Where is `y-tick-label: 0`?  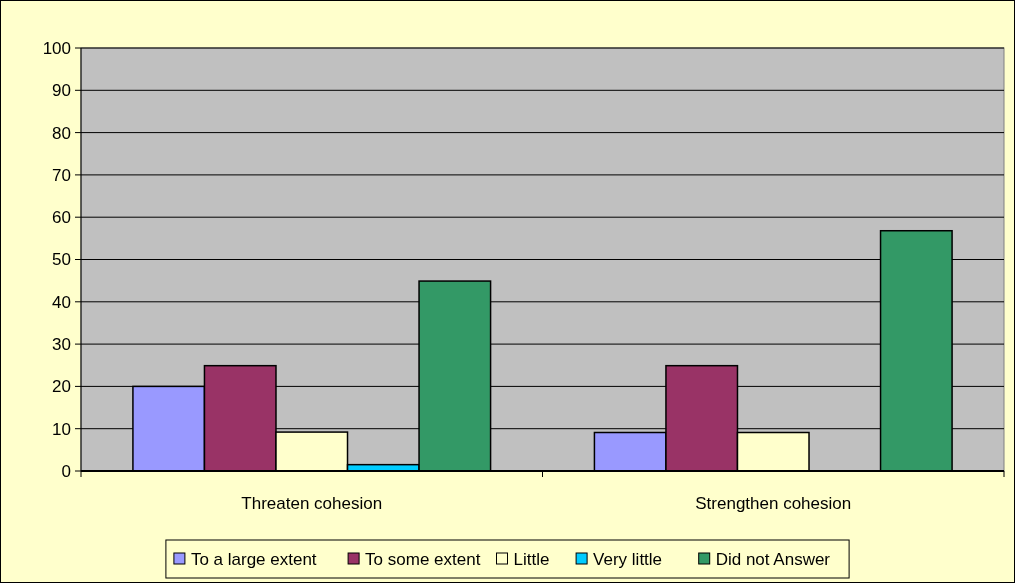 y-tick-label: 0 is located at coordinates (66, 471).